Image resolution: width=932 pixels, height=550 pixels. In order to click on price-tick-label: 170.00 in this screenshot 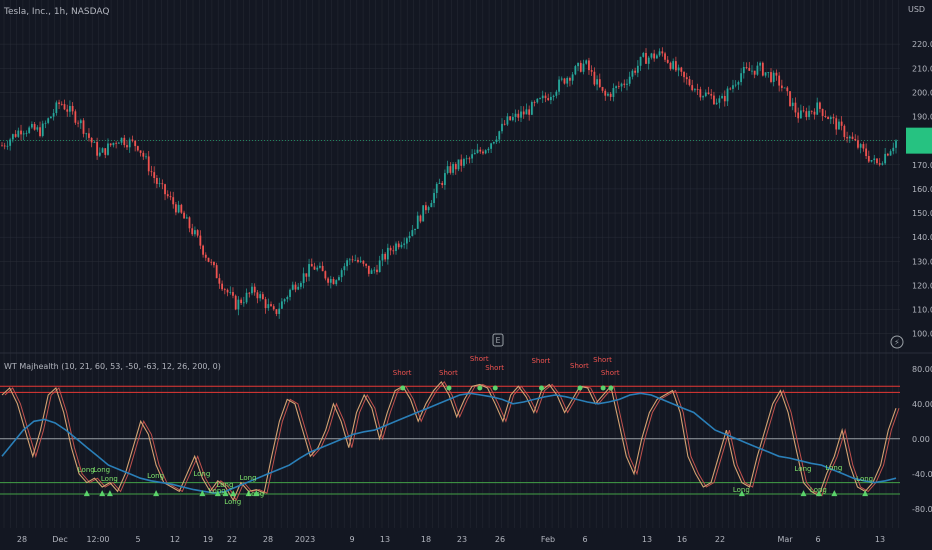, I will do `click(922, 165)`.